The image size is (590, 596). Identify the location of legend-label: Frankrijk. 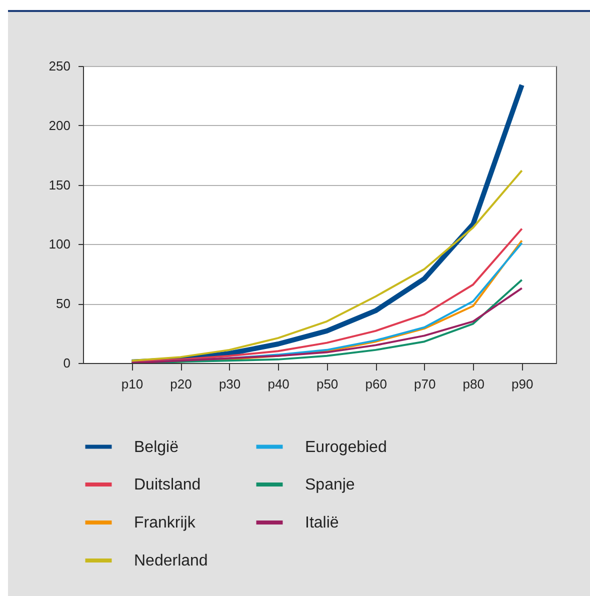
(165, 523).